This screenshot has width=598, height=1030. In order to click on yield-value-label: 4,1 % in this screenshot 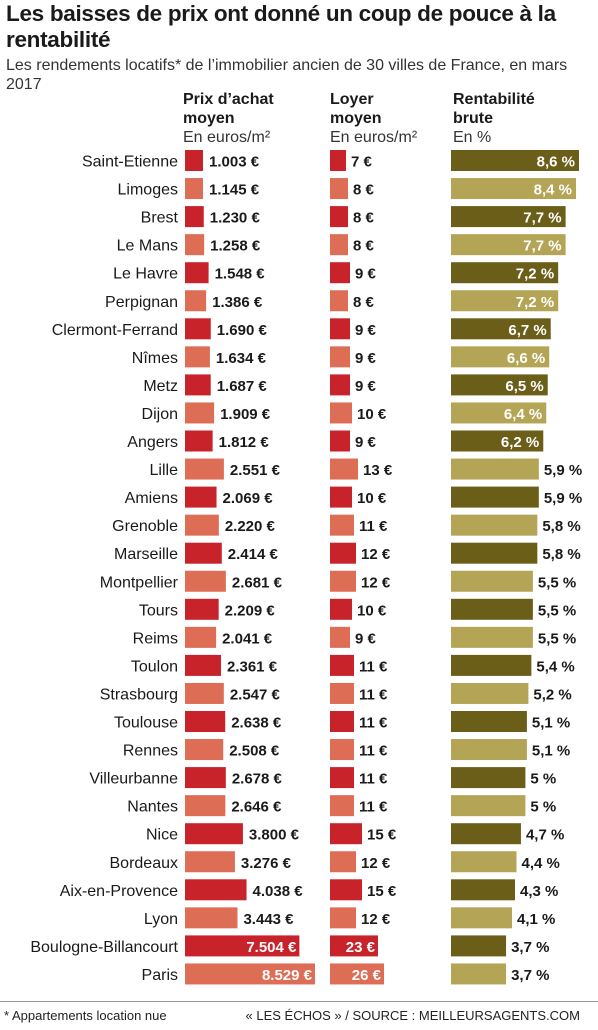, I will do `click(536, 919)`.